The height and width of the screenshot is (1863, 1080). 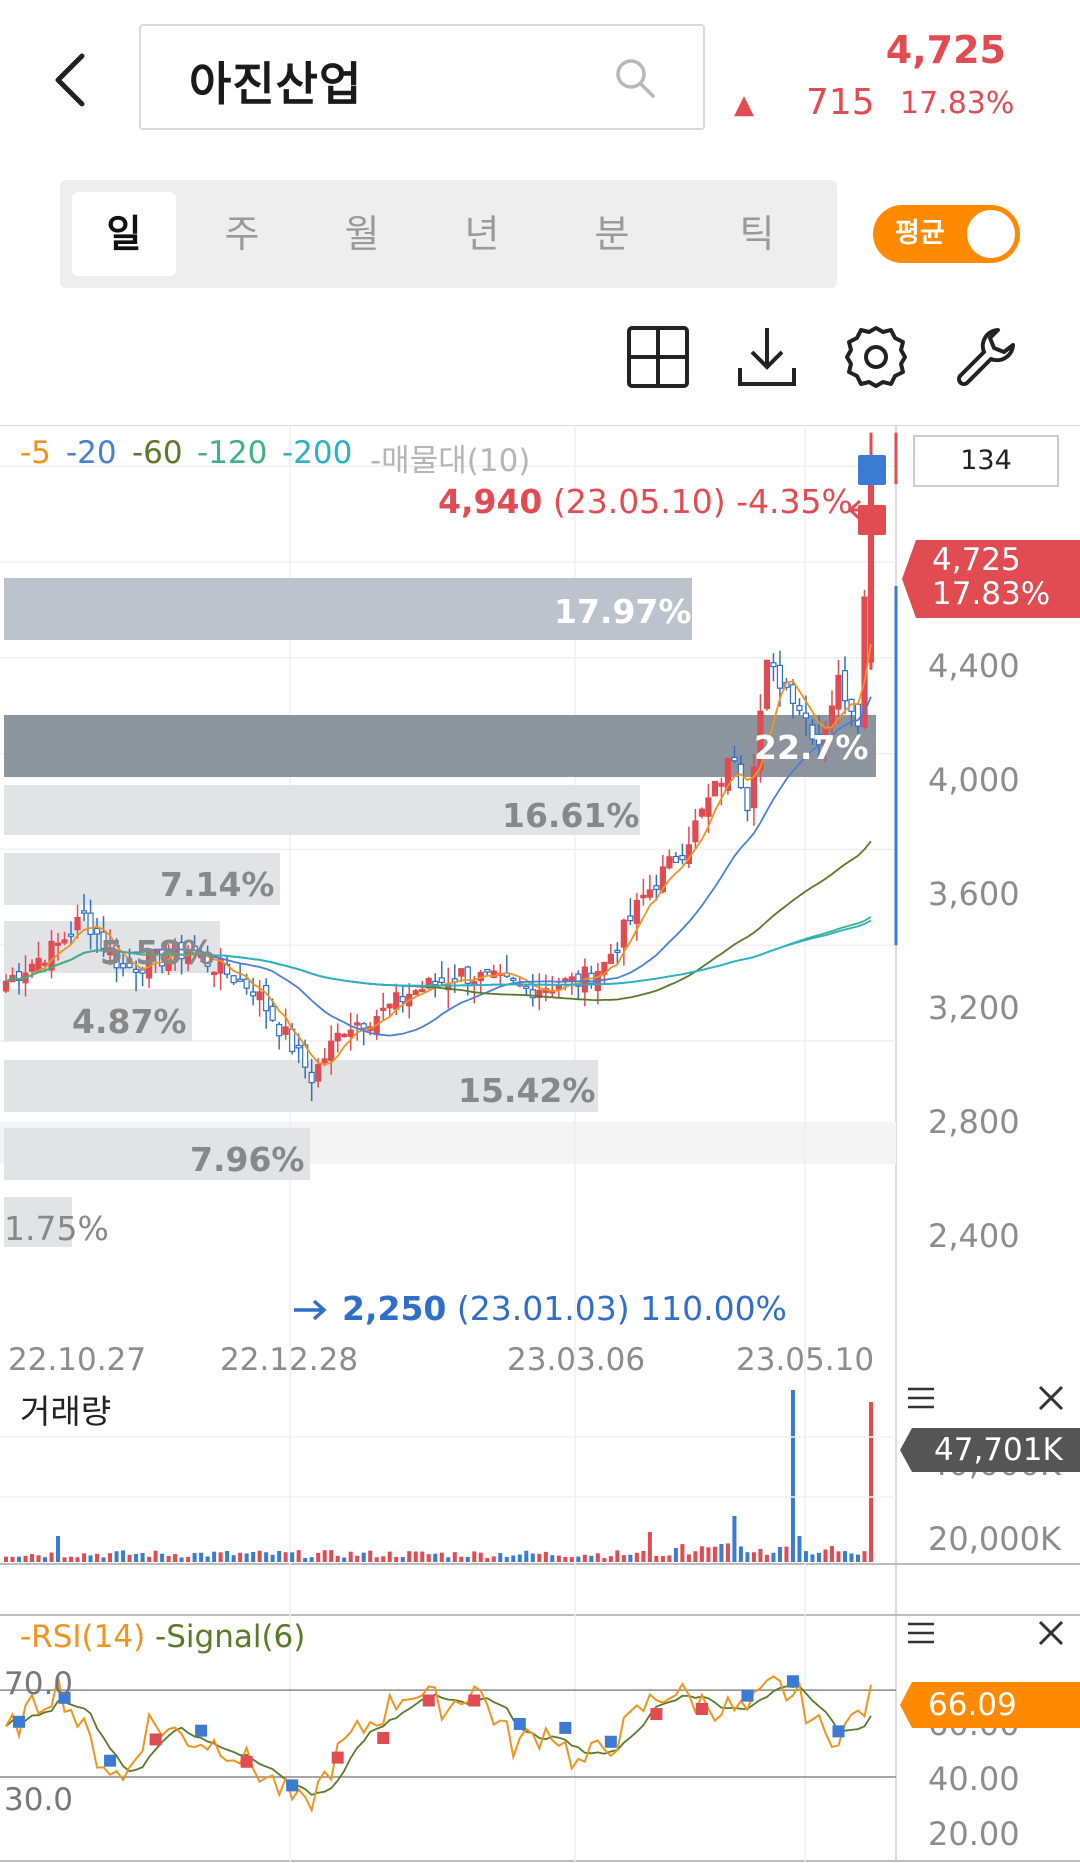 I want to click on price-tag-shape, so click(x=991, y=579).